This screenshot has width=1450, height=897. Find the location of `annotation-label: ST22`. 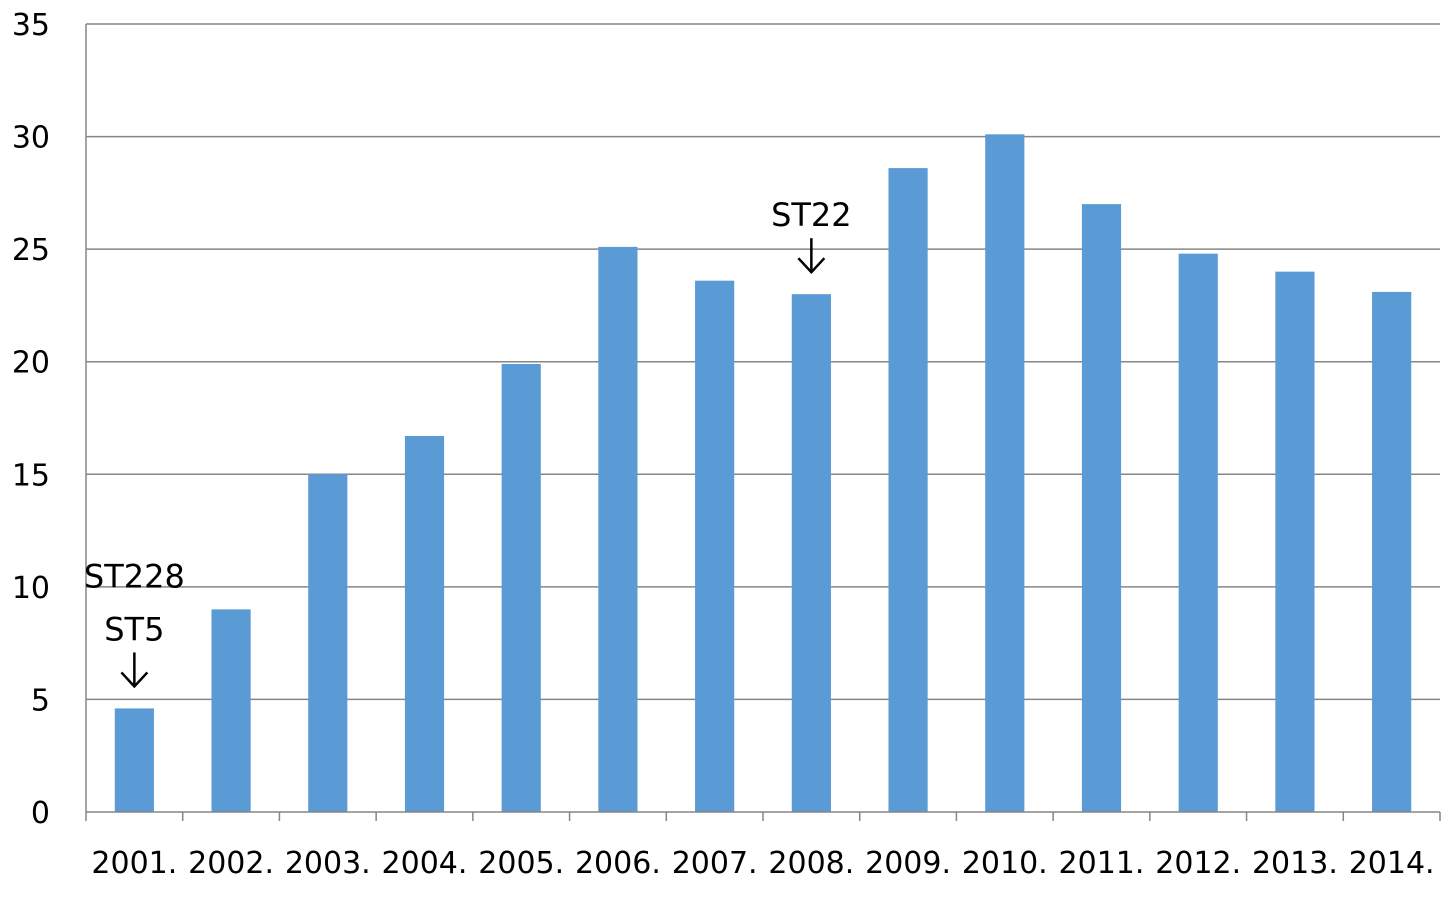

annotation-label: ST22 is located at coordinates (811, 215).